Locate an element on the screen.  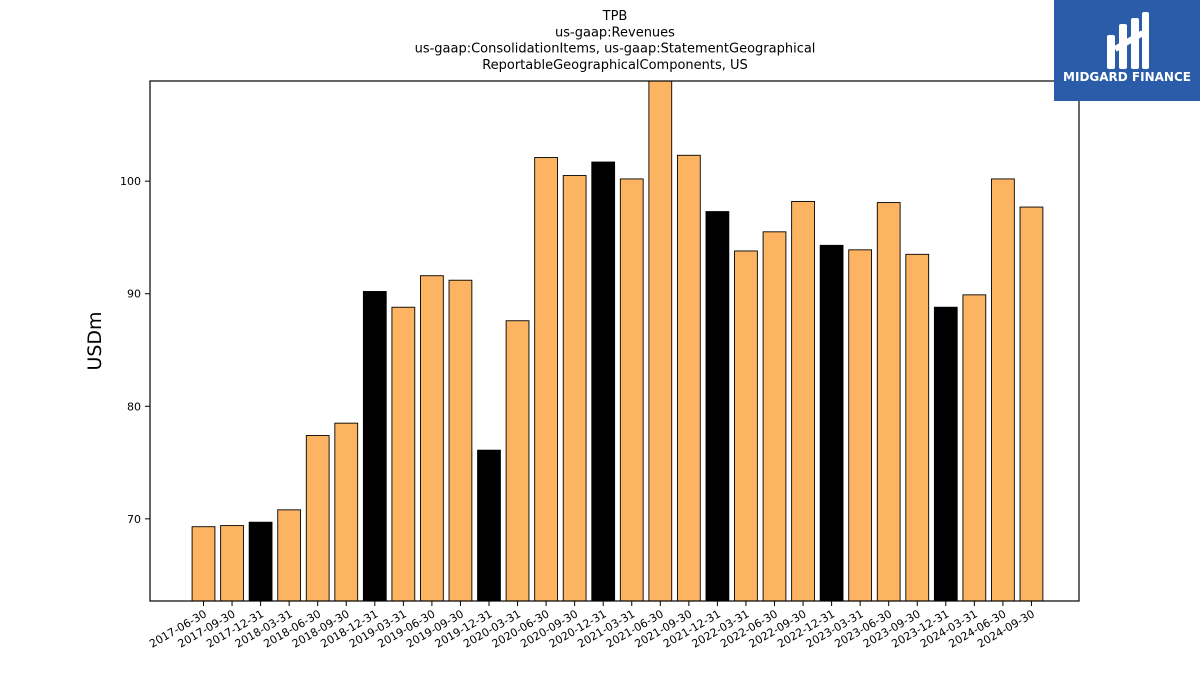
y-tick-label: 90 is located at coordinates (134, 294).